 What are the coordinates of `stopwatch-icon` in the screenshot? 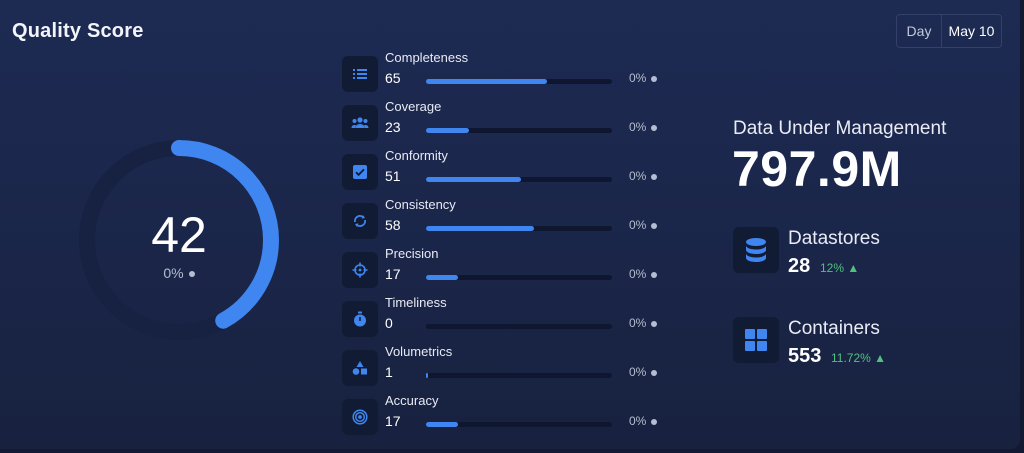 It's located at (360, 319).